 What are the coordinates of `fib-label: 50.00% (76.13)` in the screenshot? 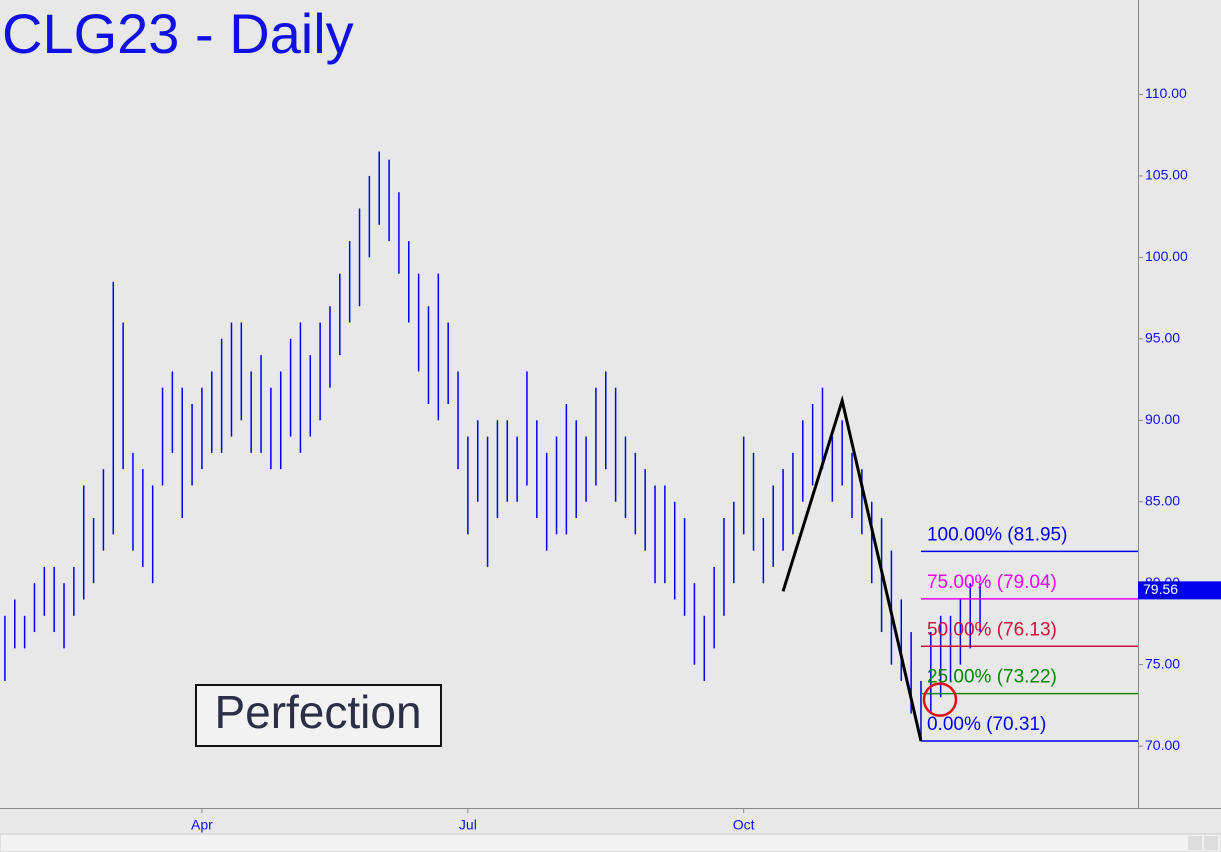 It's located at (992, 629).